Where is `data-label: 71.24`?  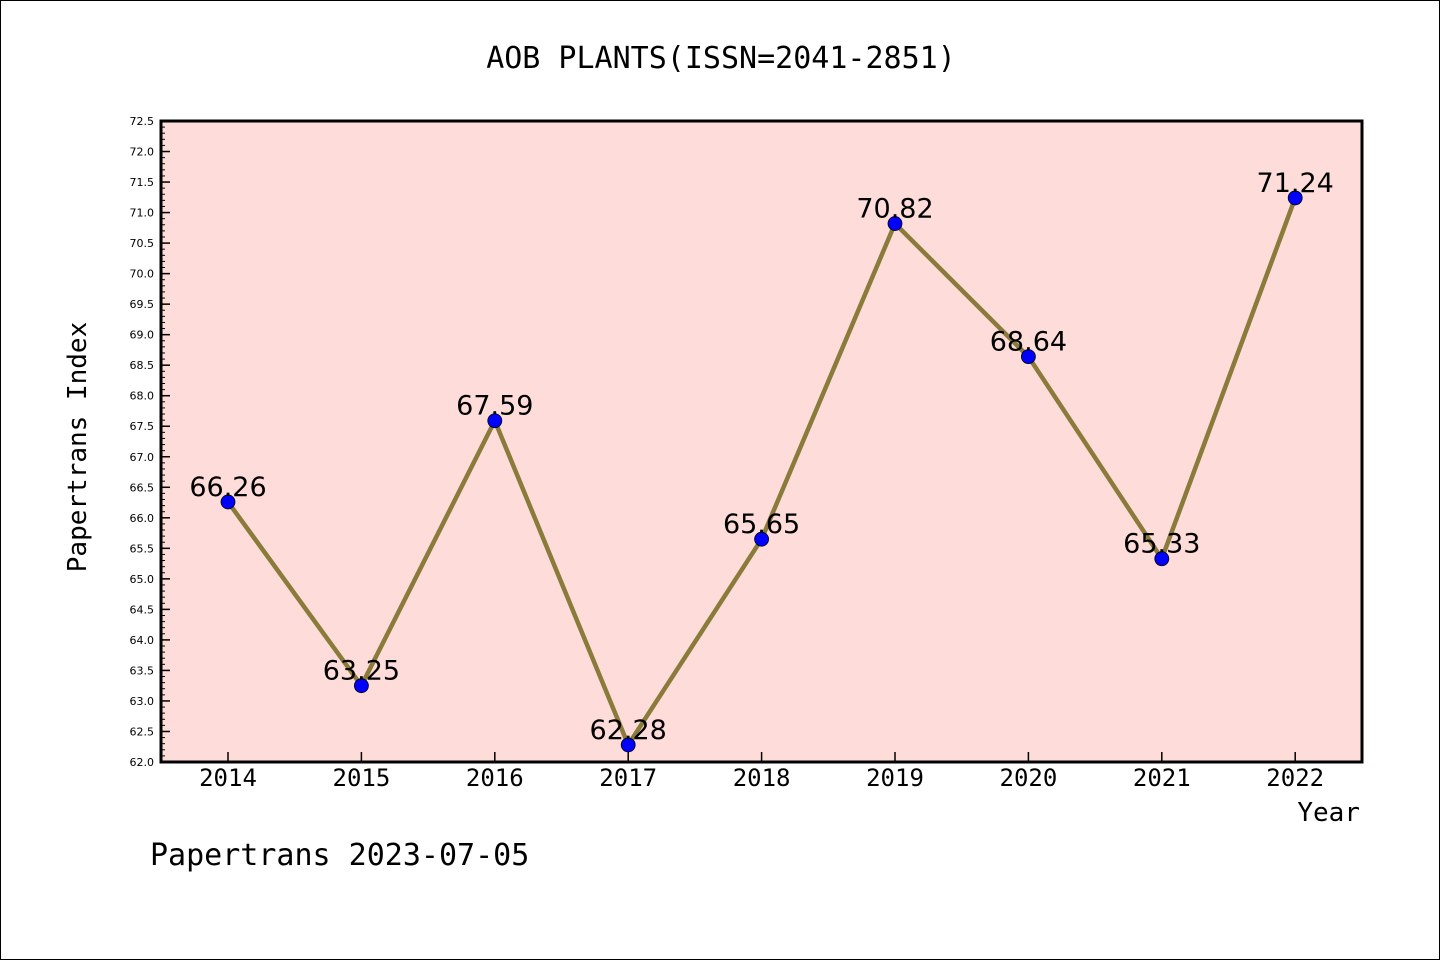 data-label: 71.24 is located at coordinates (1295, 183).